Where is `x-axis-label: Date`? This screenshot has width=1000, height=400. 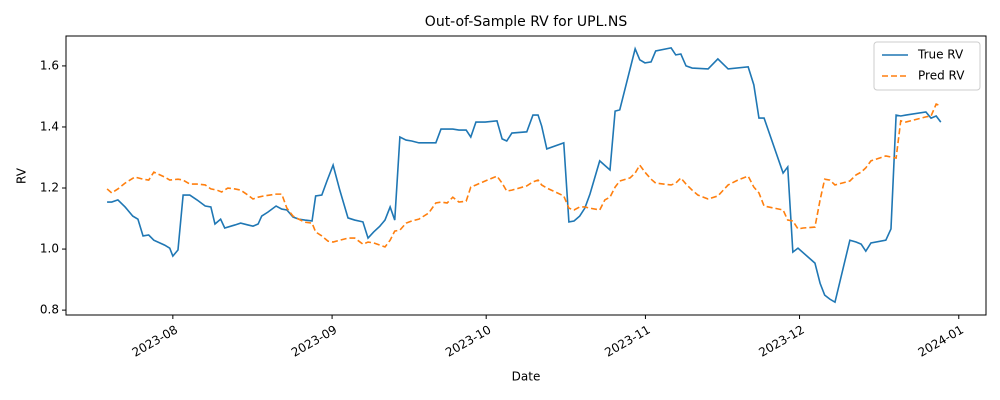
x-axis-label: Date is located at coordinates (526, 377).